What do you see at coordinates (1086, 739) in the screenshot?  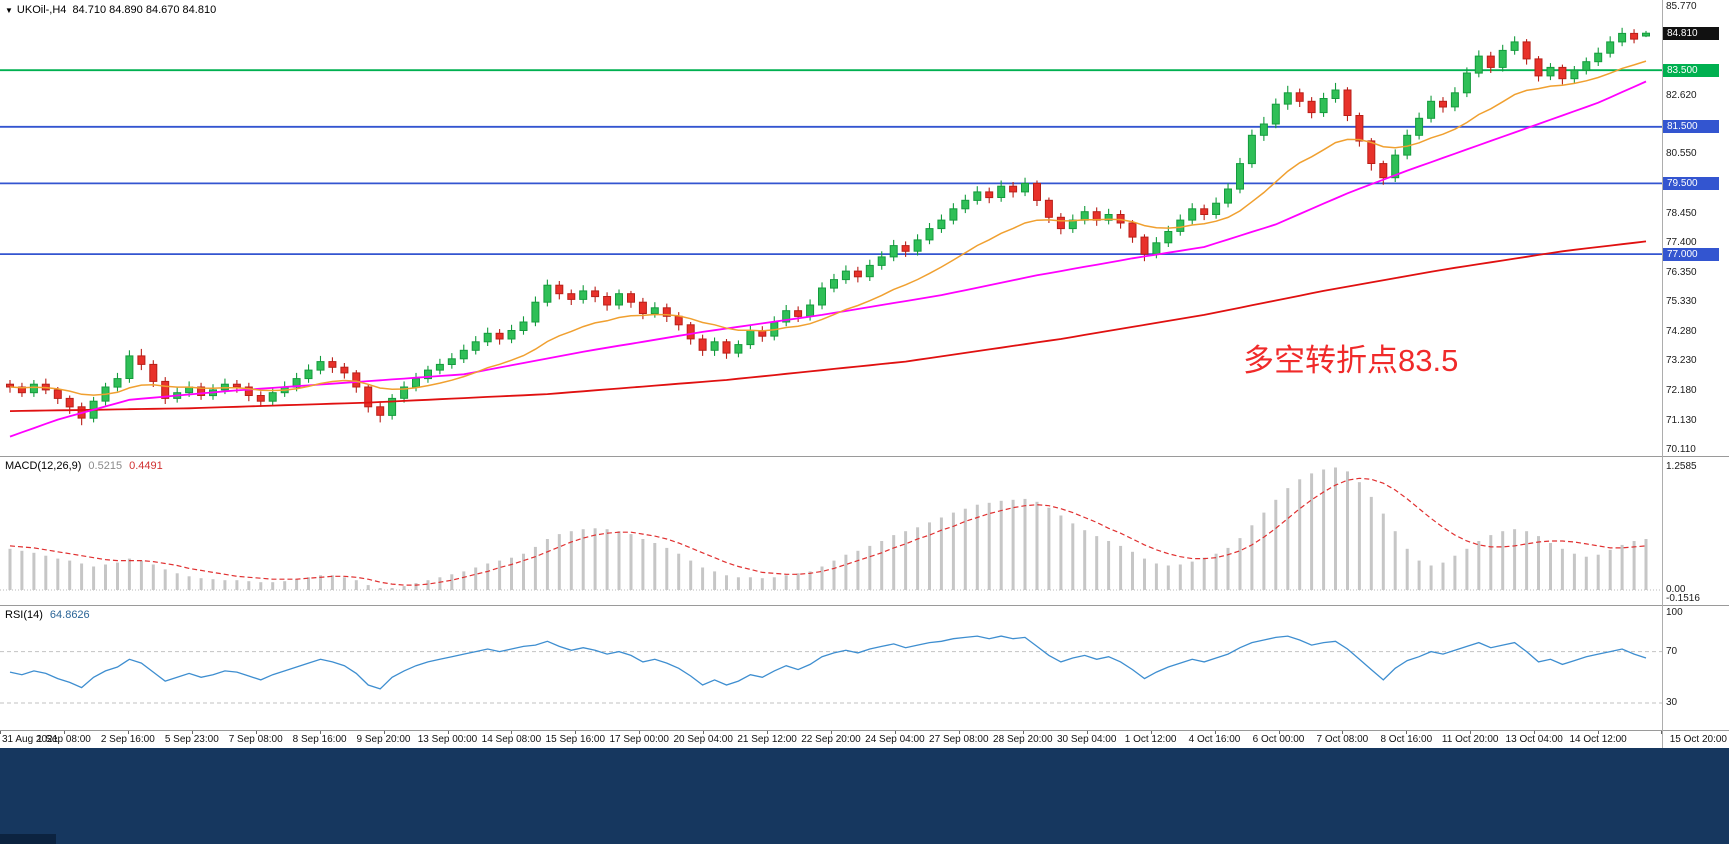 I see `time-axis-label: 30 Sep 04:00` at bounding box center [1086, 739].